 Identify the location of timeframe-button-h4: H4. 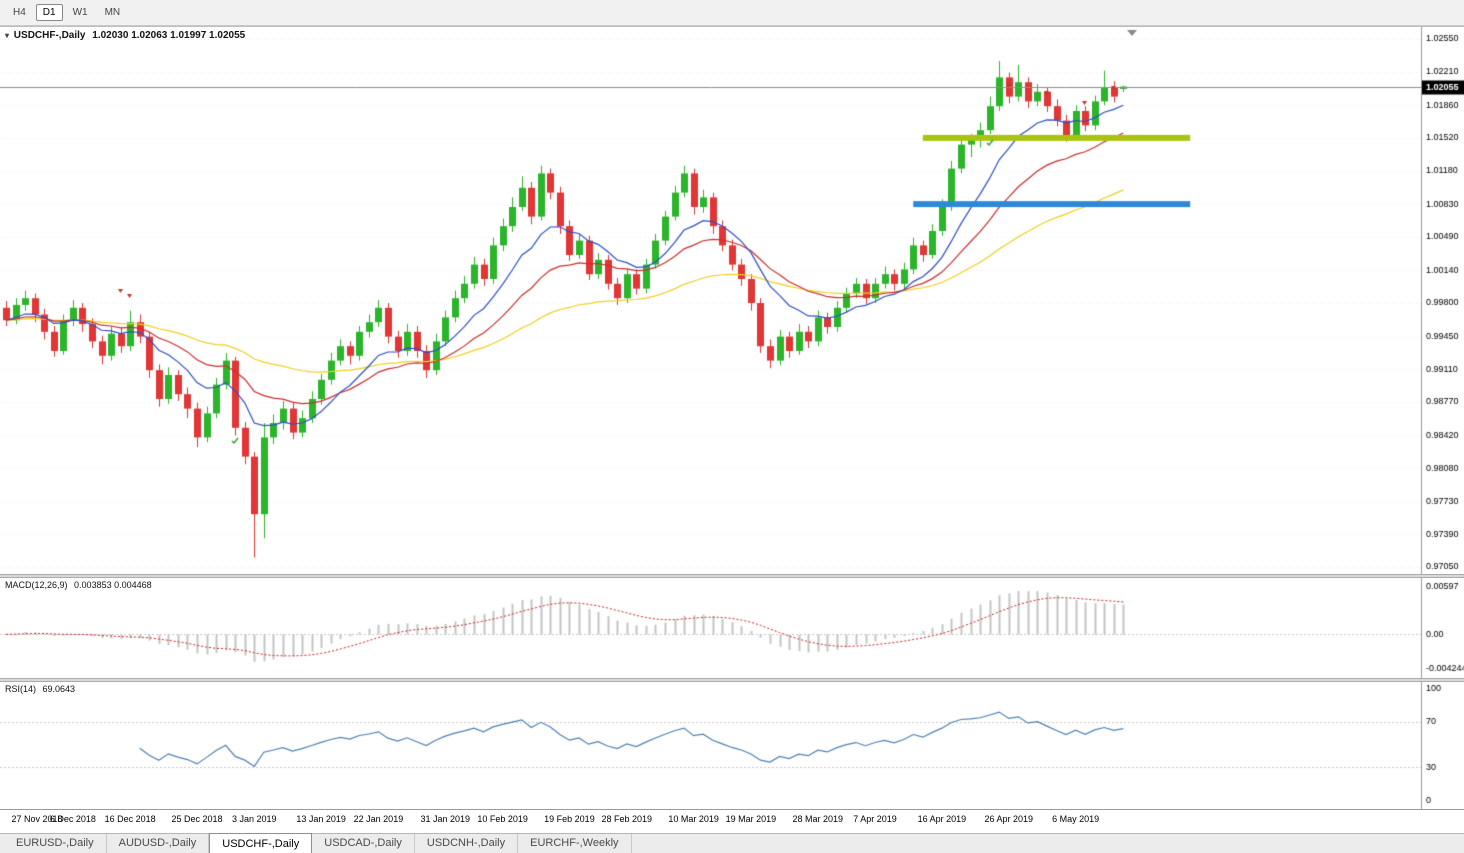
(19, 12).